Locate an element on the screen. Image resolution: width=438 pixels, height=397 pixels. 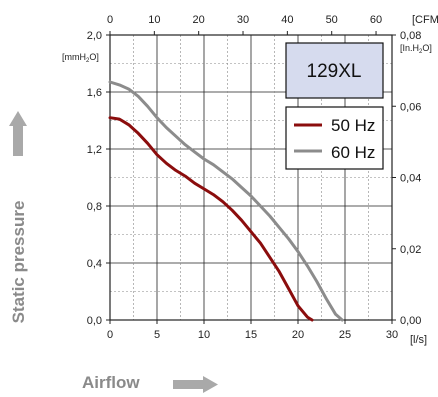
bottom-tick-label: 15 is located at coordinates (251, 335).